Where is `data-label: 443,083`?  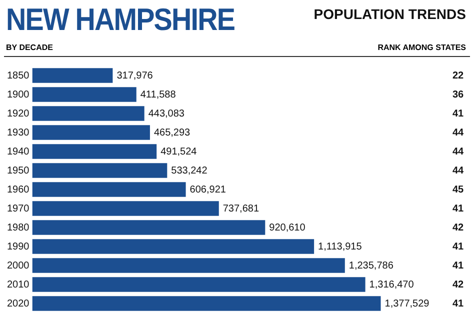
data-label: 443,083 is located at coordinates (166, 114).